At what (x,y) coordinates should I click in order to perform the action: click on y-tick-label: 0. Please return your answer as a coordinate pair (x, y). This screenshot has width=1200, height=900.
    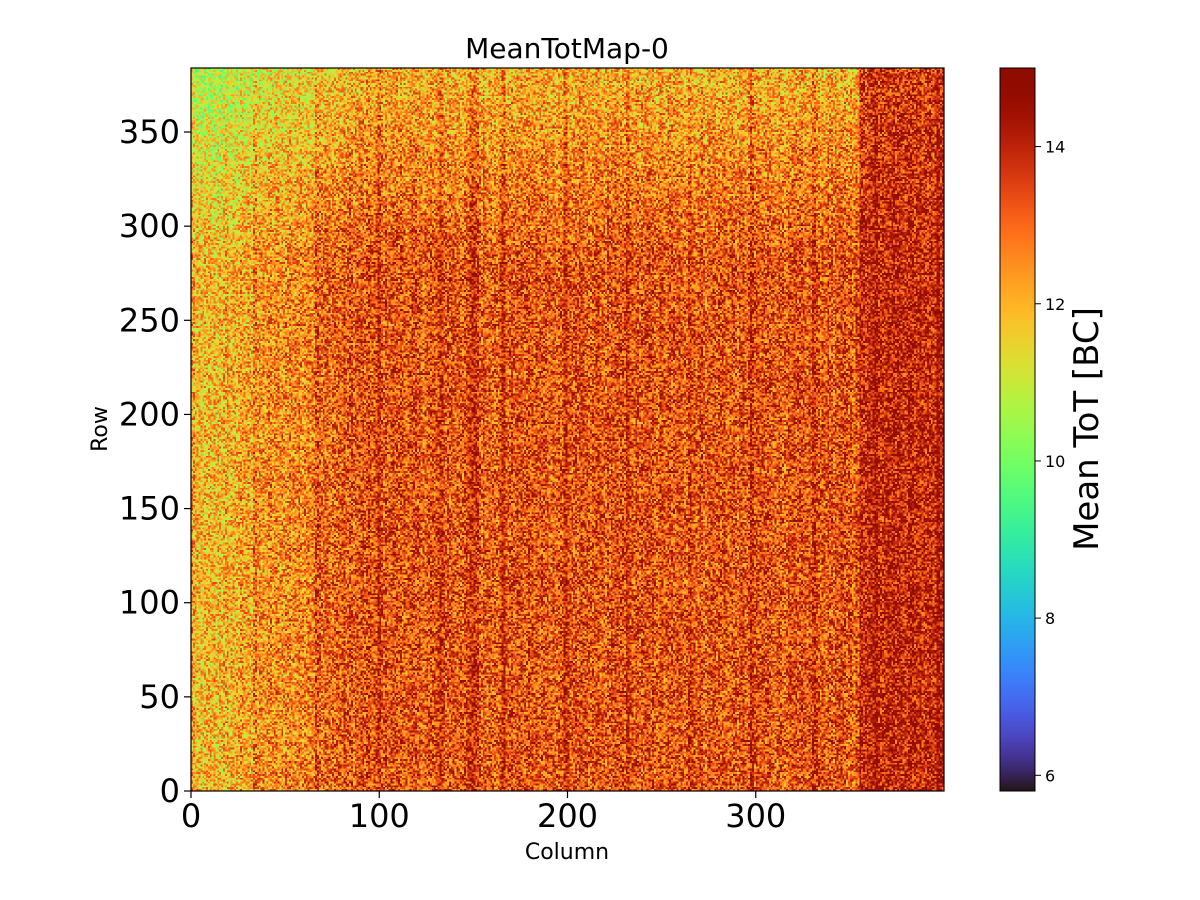
    Looking at the image, I should click on (170, 791).